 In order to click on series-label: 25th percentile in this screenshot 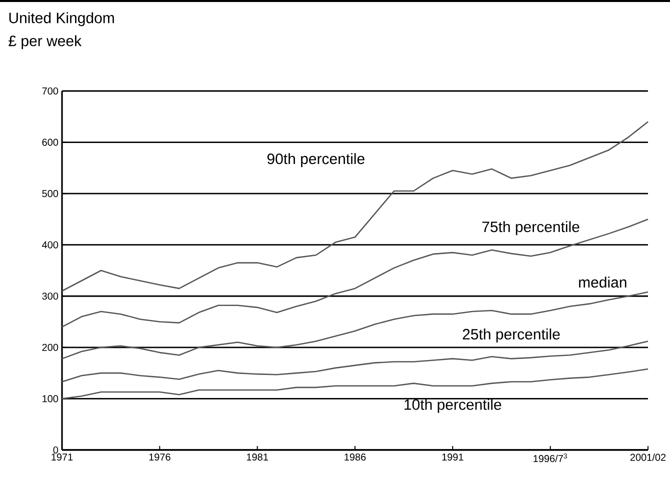, I will do `click(511, 335)`.